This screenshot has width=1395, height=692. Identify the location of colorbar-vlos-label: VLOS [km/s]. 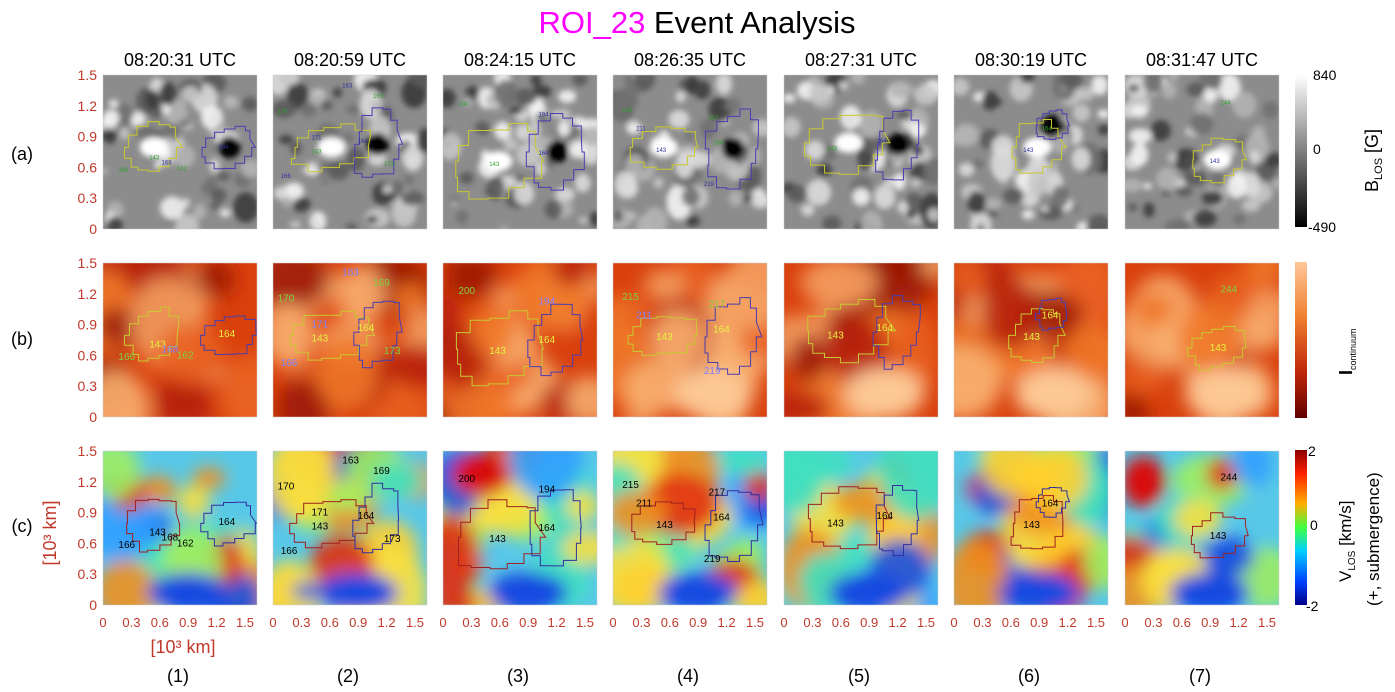
(1347, 541).